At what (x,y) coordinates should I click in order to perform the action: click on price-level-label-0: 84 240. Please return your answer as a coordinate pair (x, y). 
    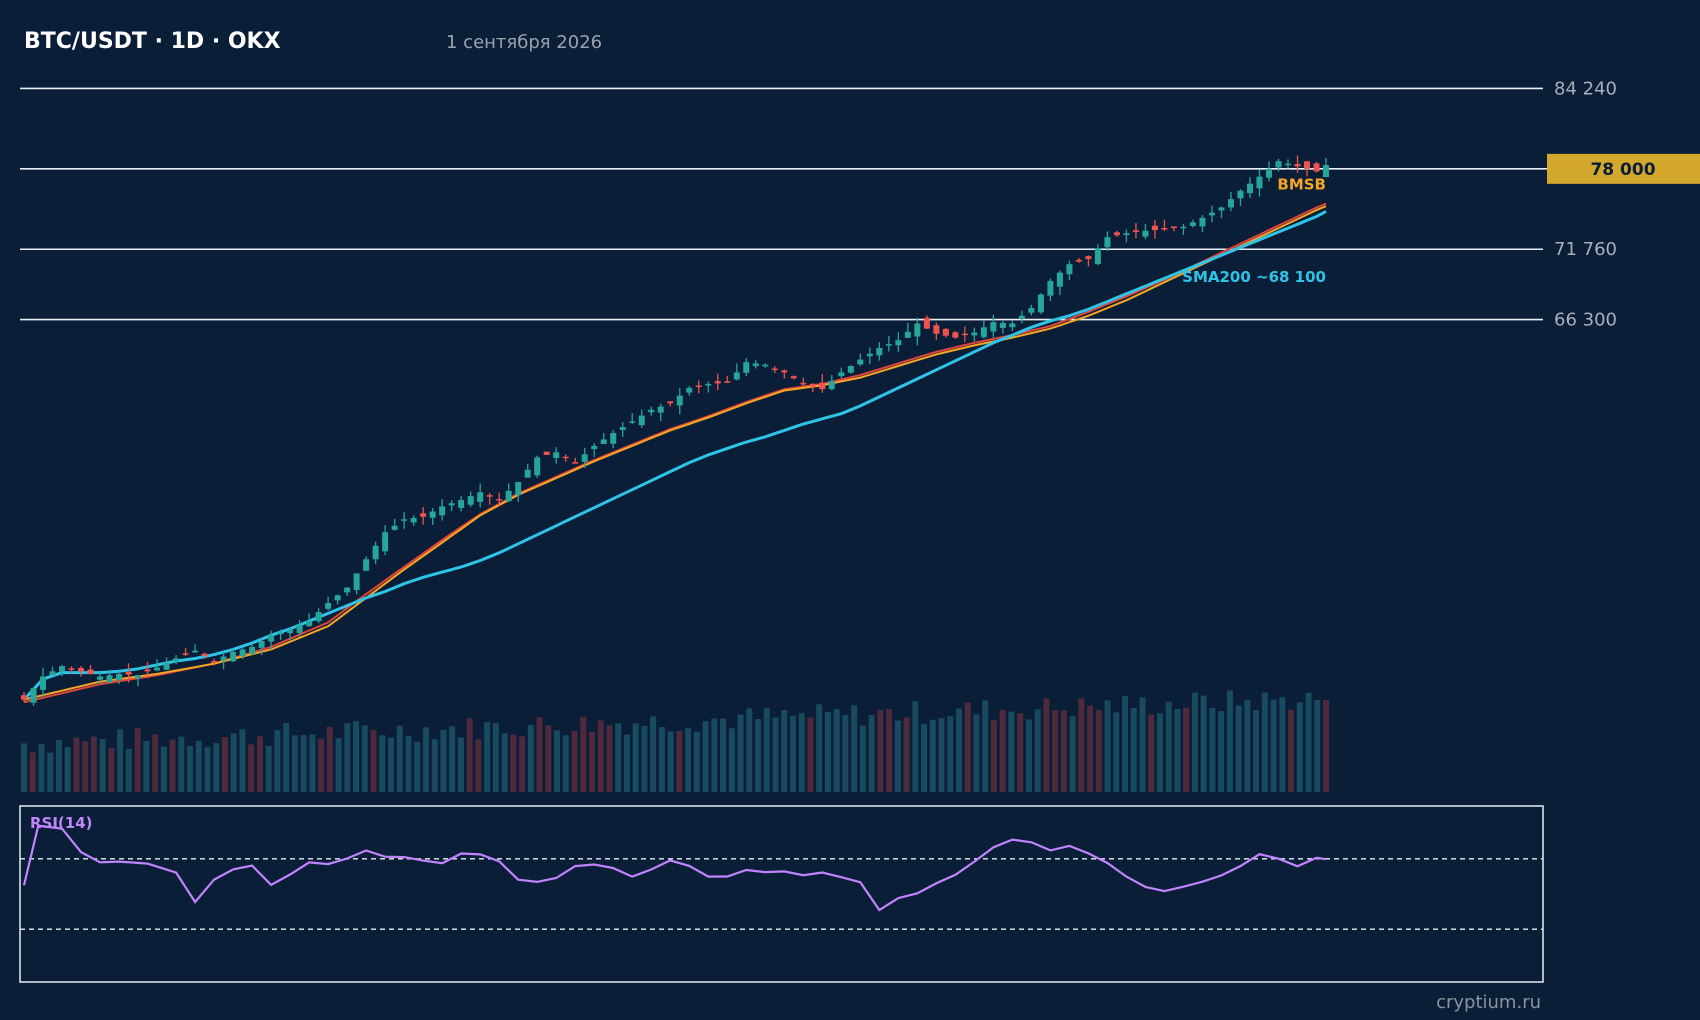
    Looking at the image, I should click on (1585, 88).